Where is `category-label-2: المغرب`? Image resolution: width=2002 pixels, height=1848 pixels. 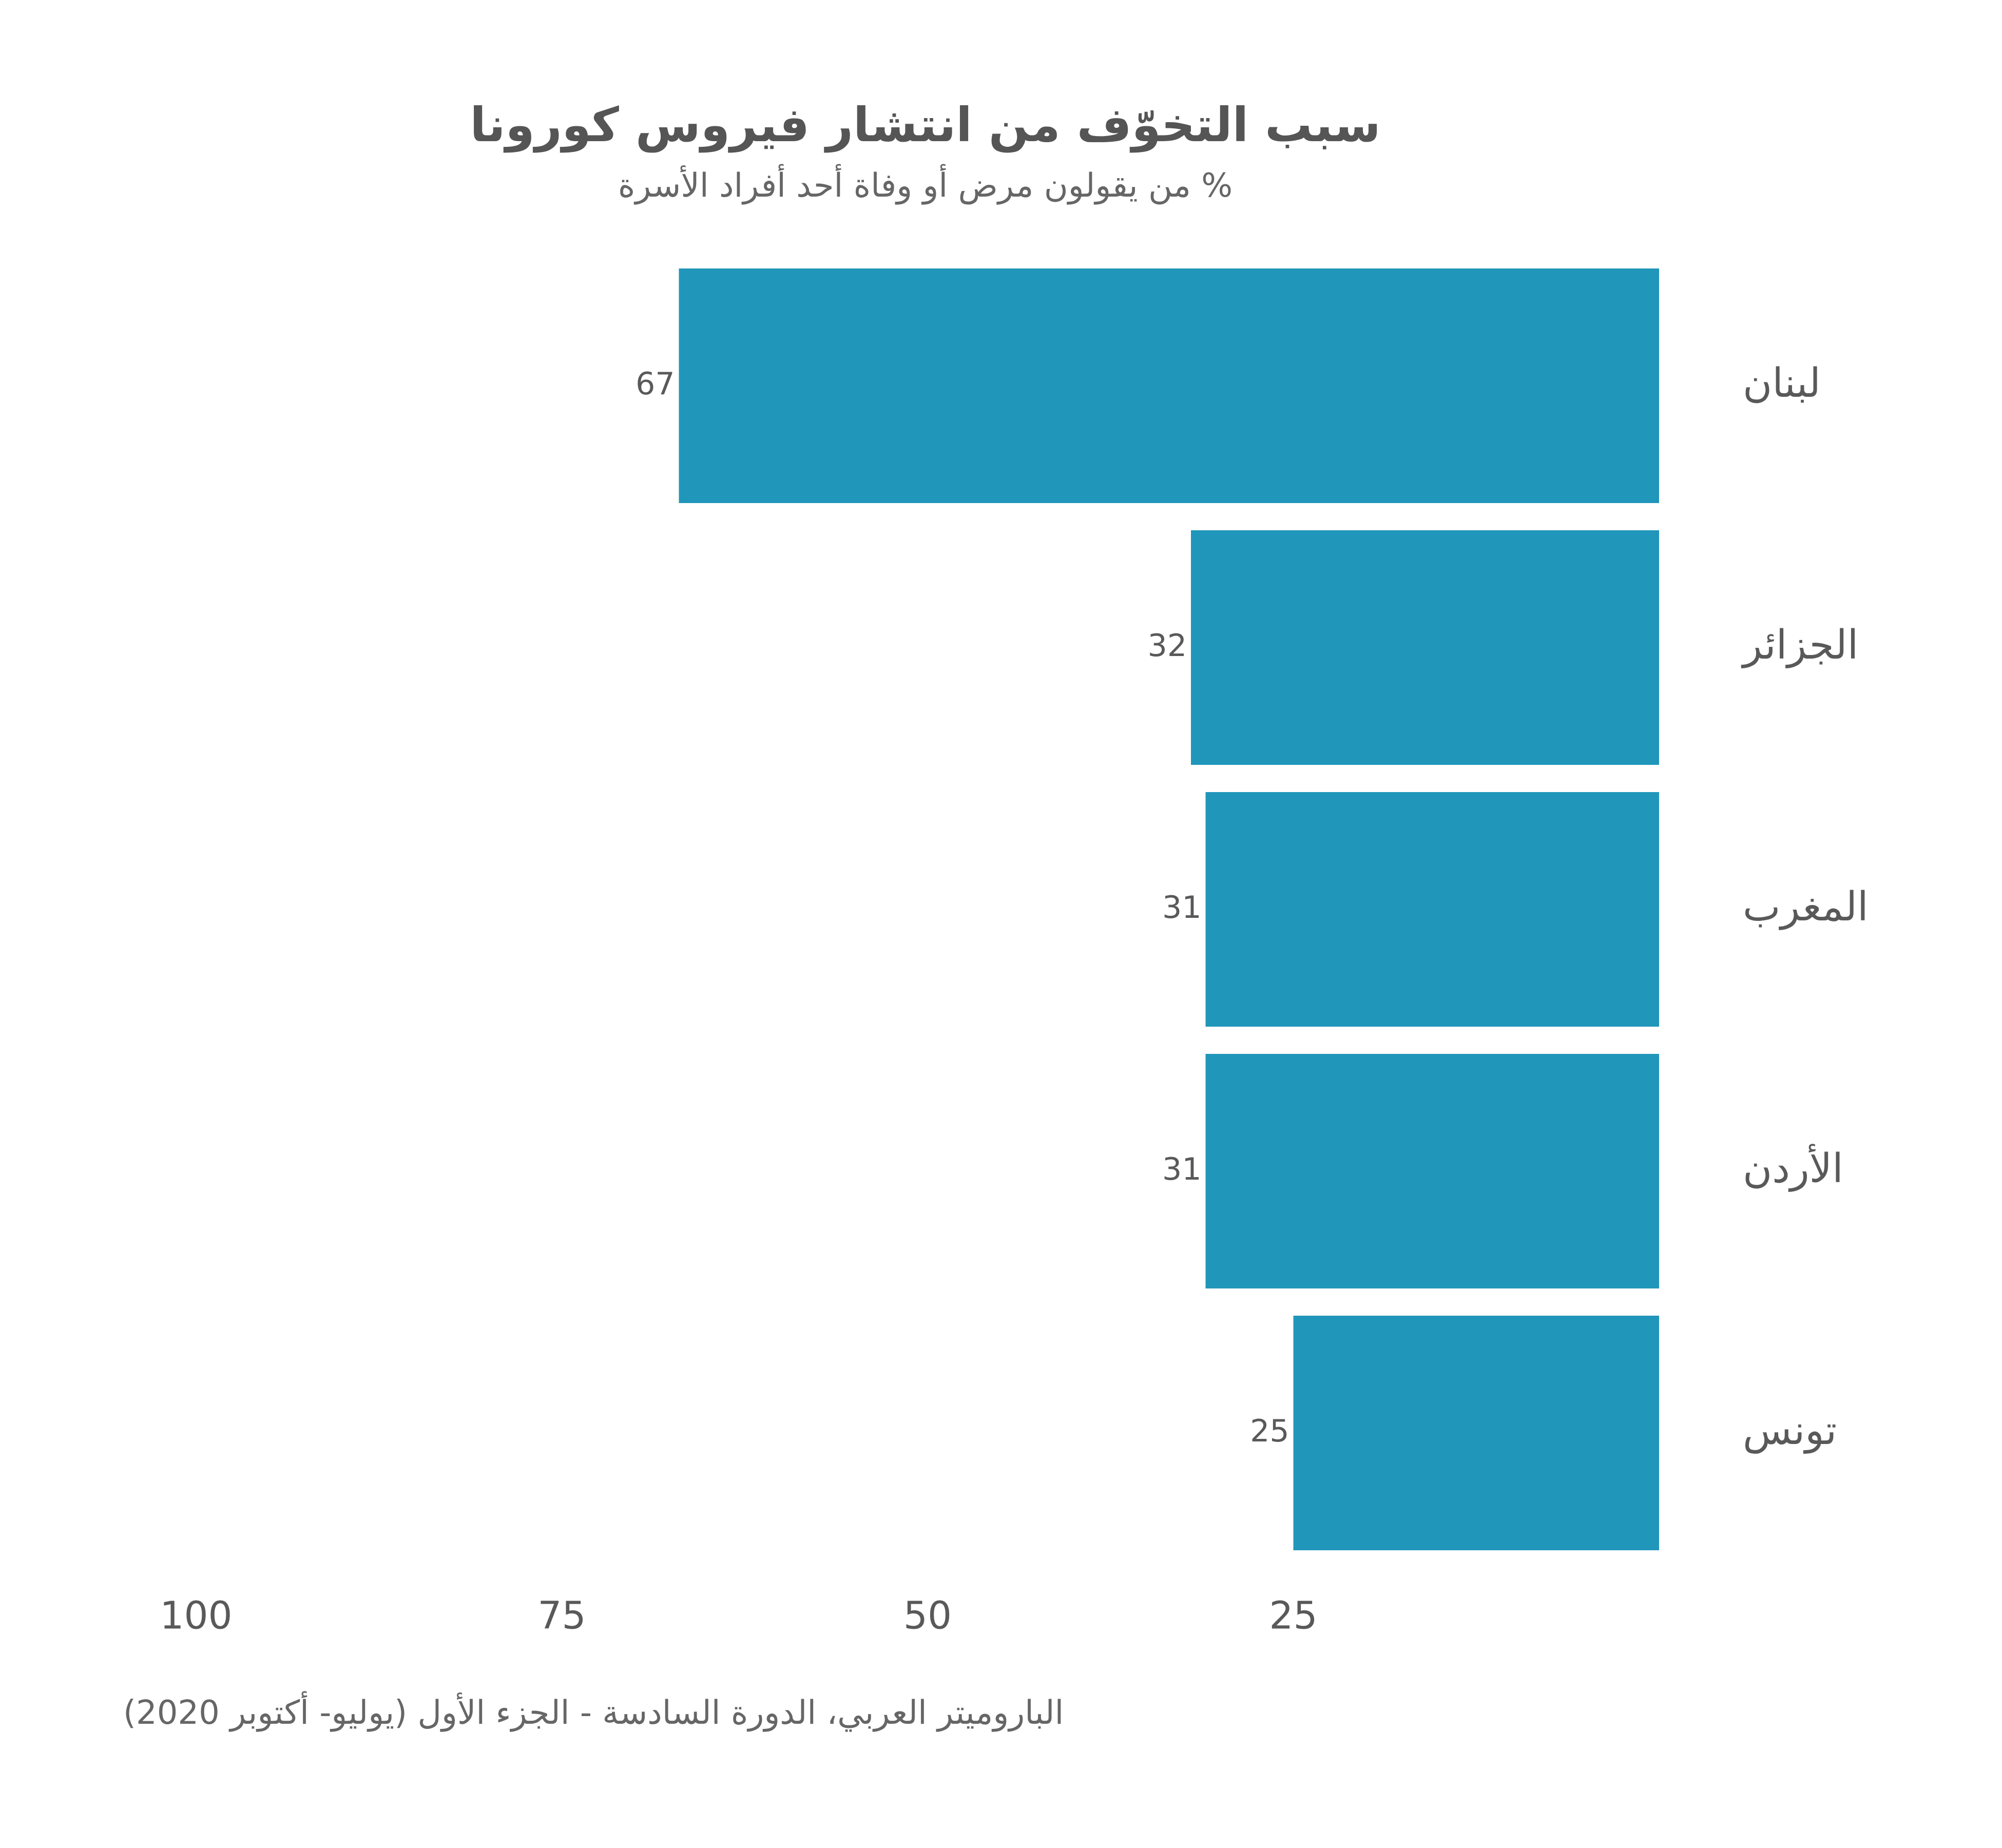
category-label-2: المغرب is located at coordinates (1806, 907).